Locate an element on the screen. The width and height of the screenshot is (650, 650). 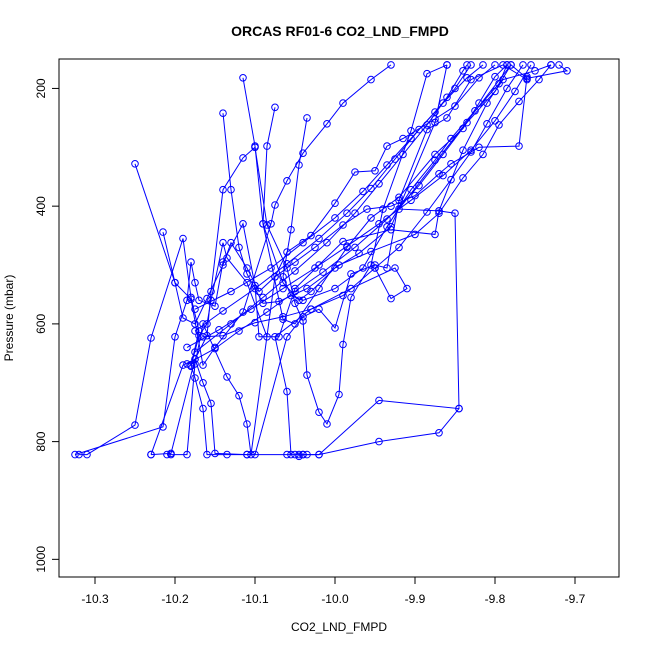
y-tick-label: 800 is located at coordinates (41, 441).